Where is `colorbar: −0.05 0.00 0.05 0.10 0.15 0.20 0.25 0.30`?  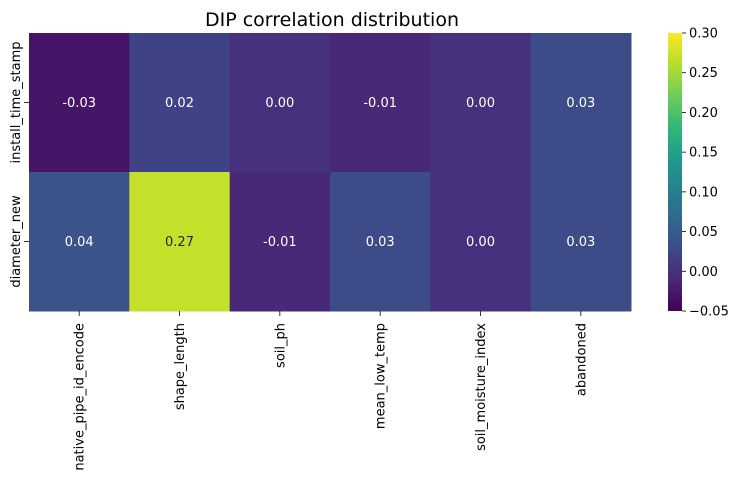
colorbar: −0.05 0.00 0.05 0.10 0.15 0.20 0.25 0.30 is located at coordinates (698, 173).